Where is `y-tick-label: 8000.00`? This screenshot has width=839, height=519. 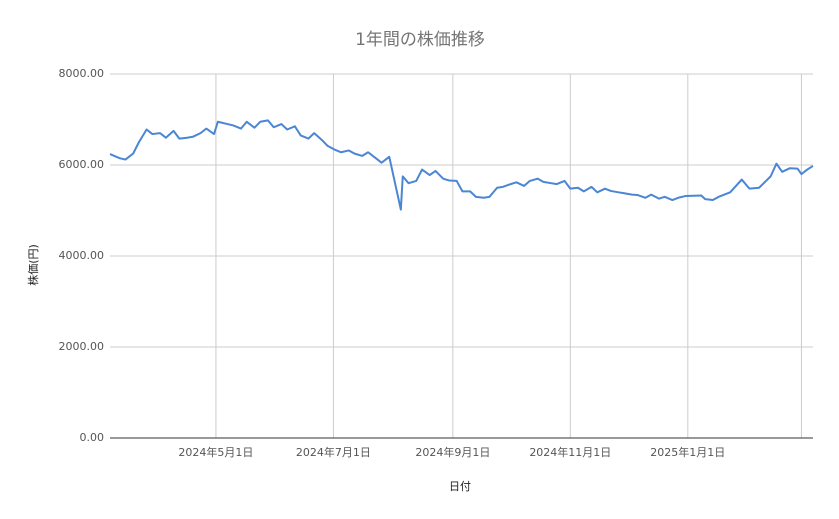 y-tick-label: 8000.00 is located at coordinates (82, 73).